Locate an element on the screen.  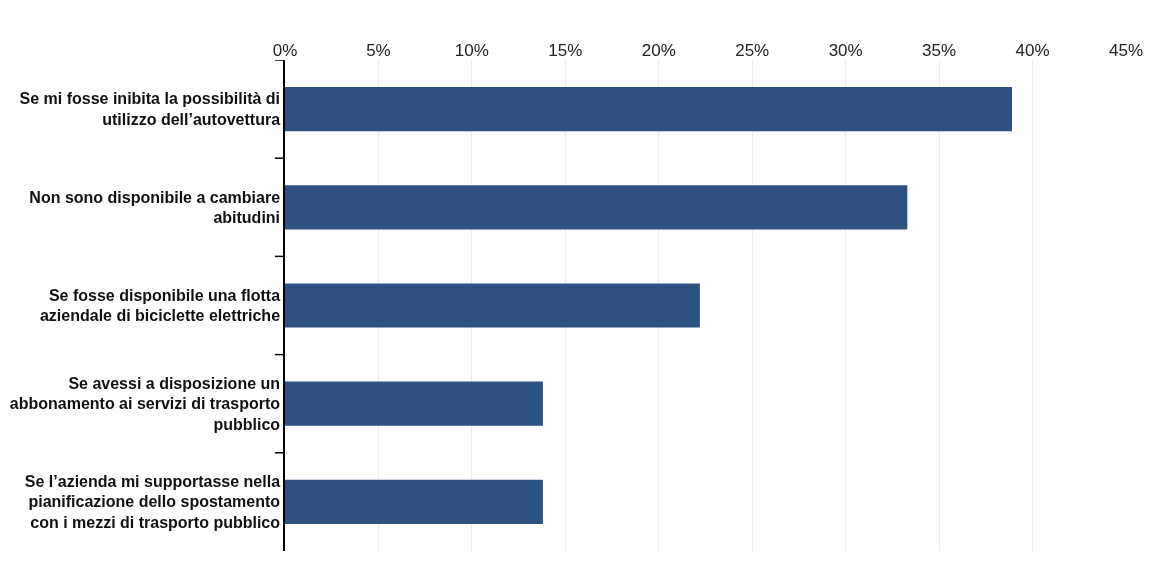
y-tick-label: Se mi fosse inibita la possibilità di utilizzo dell’autovettura is located at coordinates (150, 109).